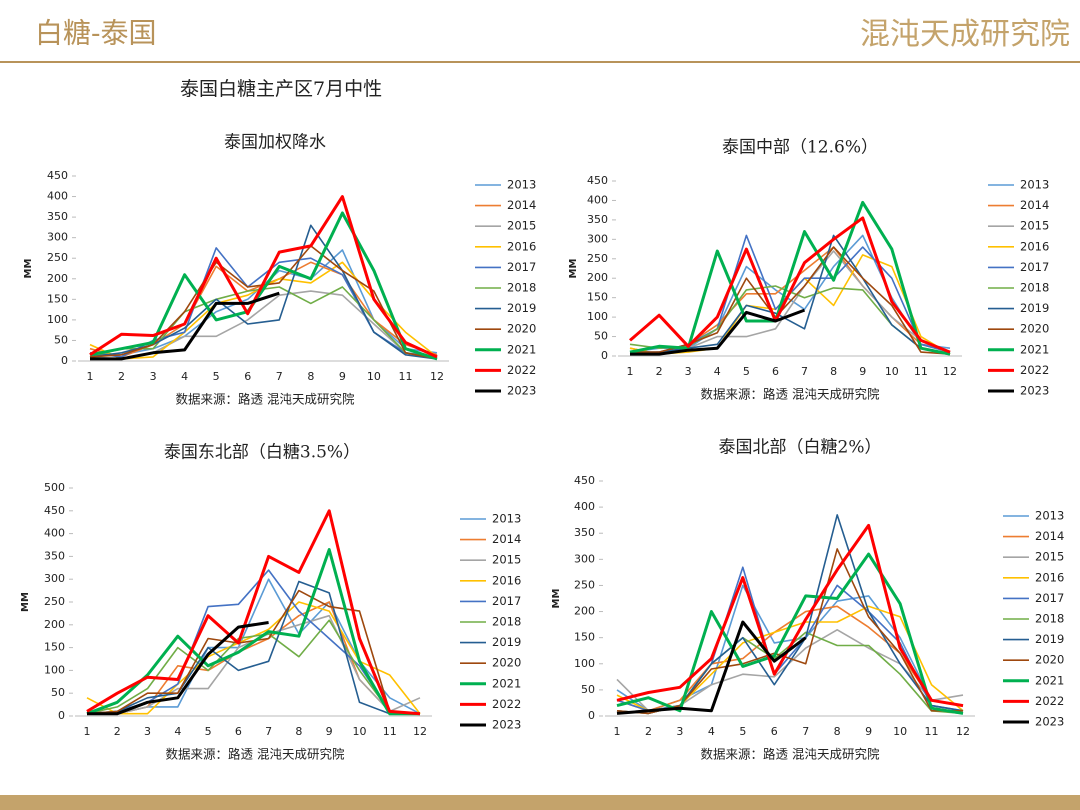 Image resolution: width=1080 pixels, height=810 pixels. I want to click on legend-label: 2018, so click(1049, 619).